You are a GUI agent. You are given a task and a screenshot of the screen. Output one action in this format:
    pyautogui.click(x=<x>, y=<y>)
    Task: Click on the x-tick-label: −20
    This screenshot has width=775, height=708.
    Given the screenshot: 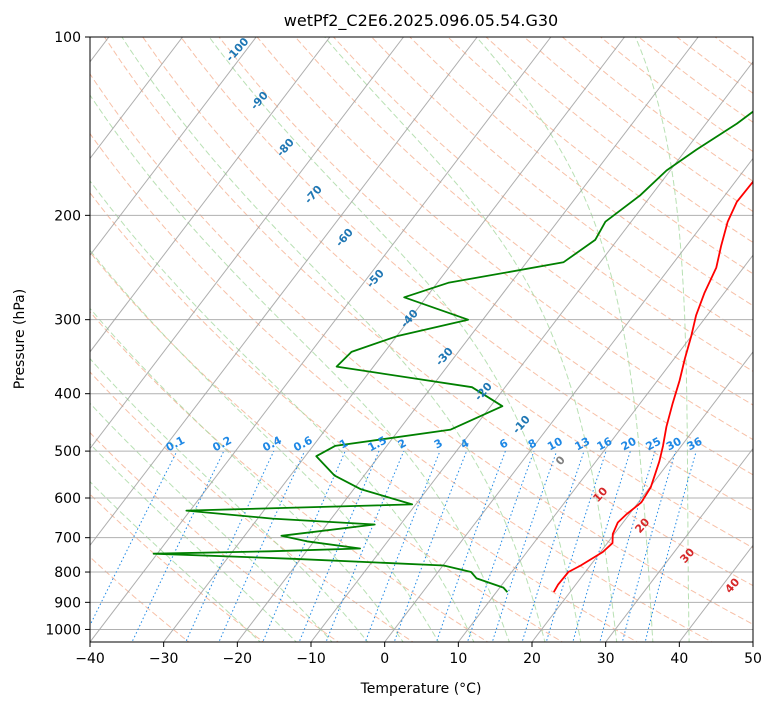 What is the action you would take?
    pyautogui.click(x=238, y=659)
    